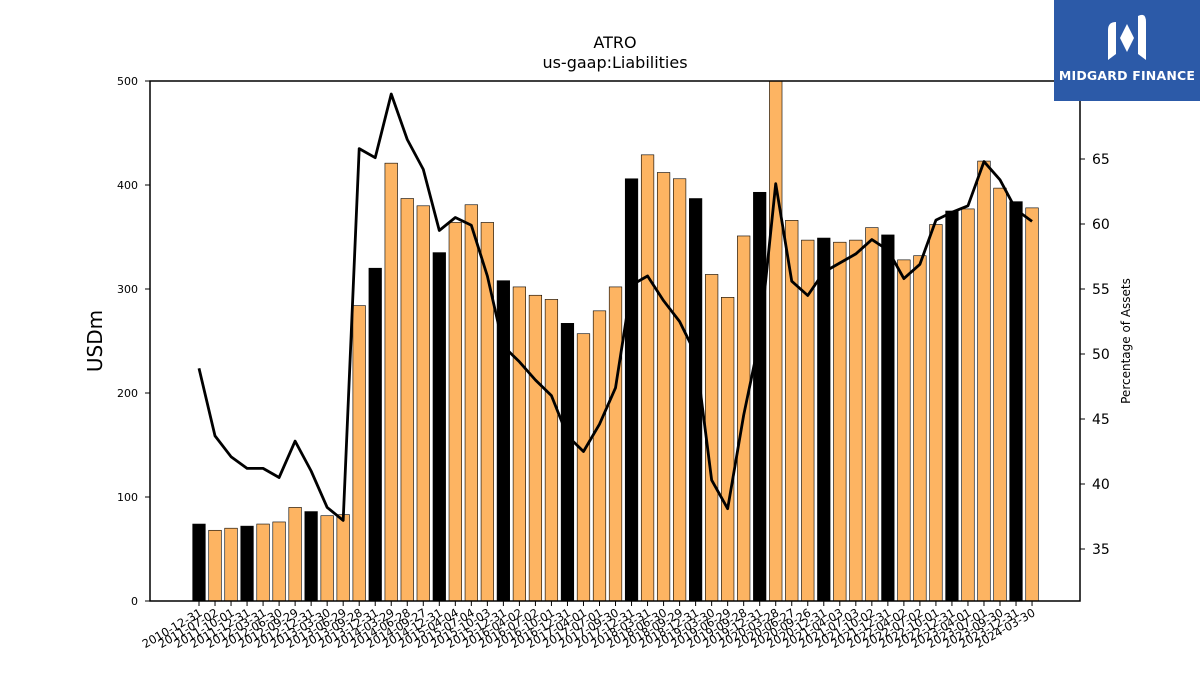  Describe the element at coordinates (1101, 420) in the screenshot. I see `y2-tick-label: 45` at that location.